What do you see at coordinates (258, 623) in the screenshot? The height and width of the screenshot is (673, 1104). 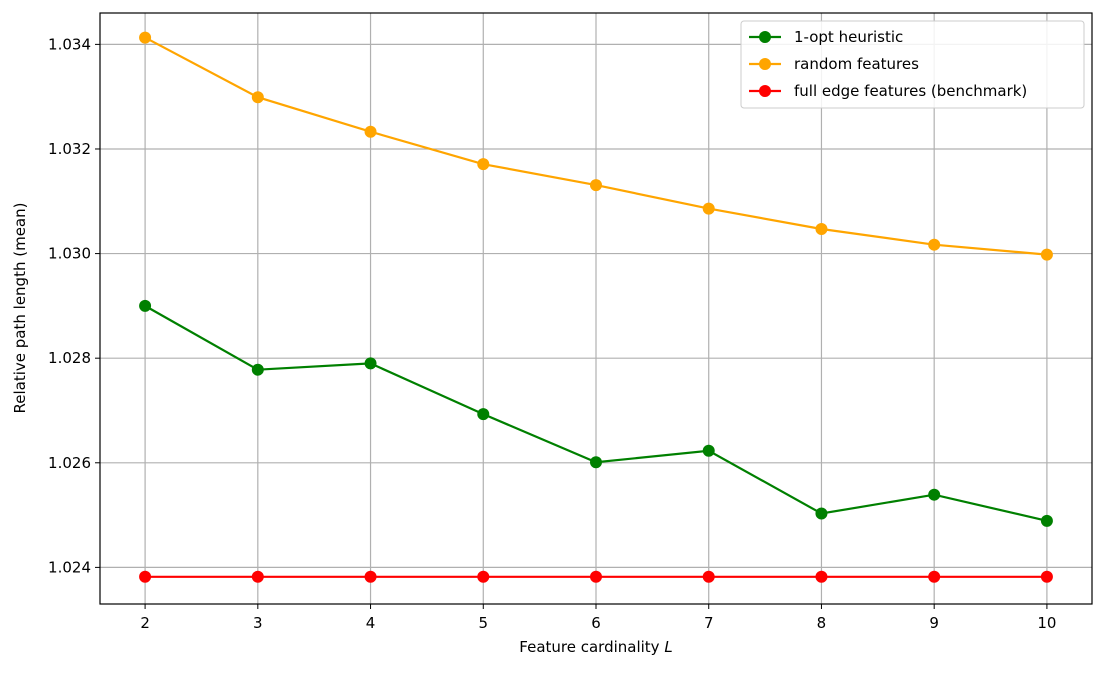 I see `x-tick-label: 3` at bounding box center [258, 623].